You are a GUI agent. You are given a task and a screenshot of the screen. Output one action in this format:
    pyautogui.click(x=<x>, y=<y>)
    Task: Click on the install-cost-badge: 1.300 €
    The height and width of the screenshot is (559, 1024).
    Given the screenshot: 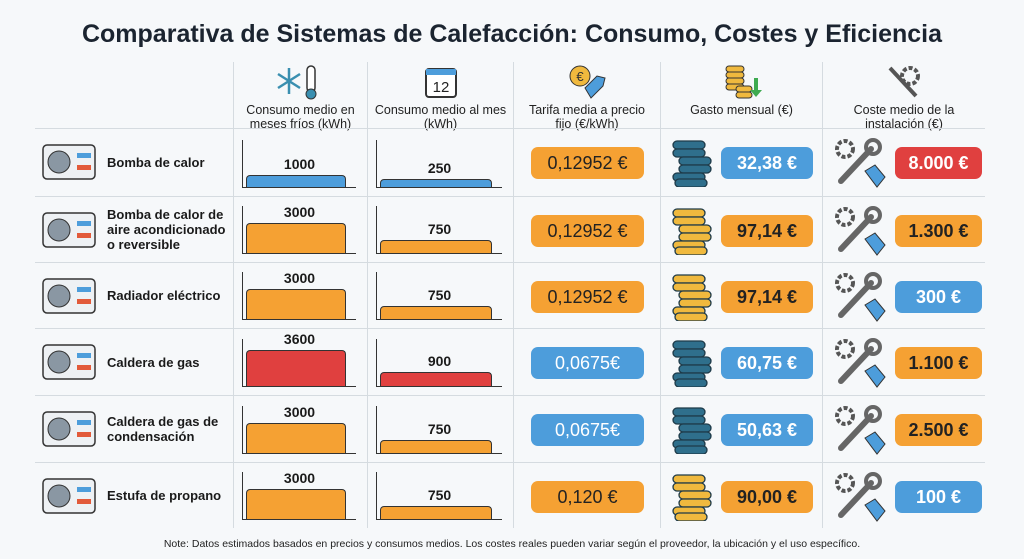 What is the action you would take?
    pyautogui.click(x=938, y=231)
    